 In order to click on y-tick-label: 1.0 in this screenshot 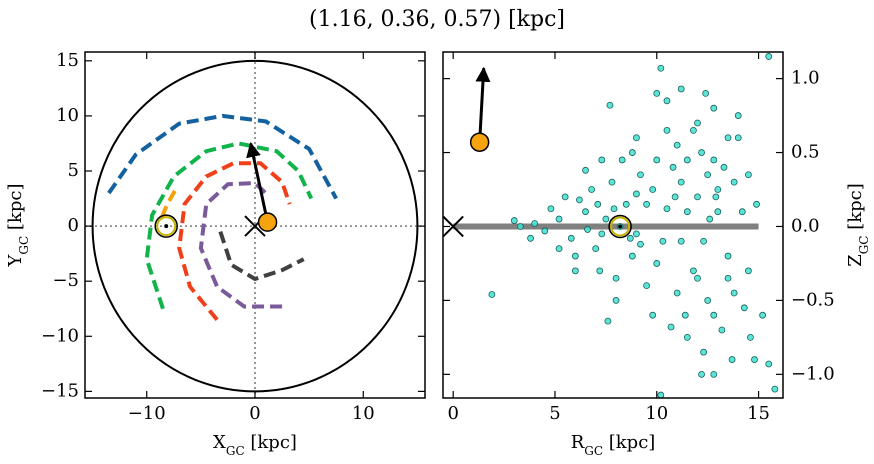, I will do `click(805, 78)`.